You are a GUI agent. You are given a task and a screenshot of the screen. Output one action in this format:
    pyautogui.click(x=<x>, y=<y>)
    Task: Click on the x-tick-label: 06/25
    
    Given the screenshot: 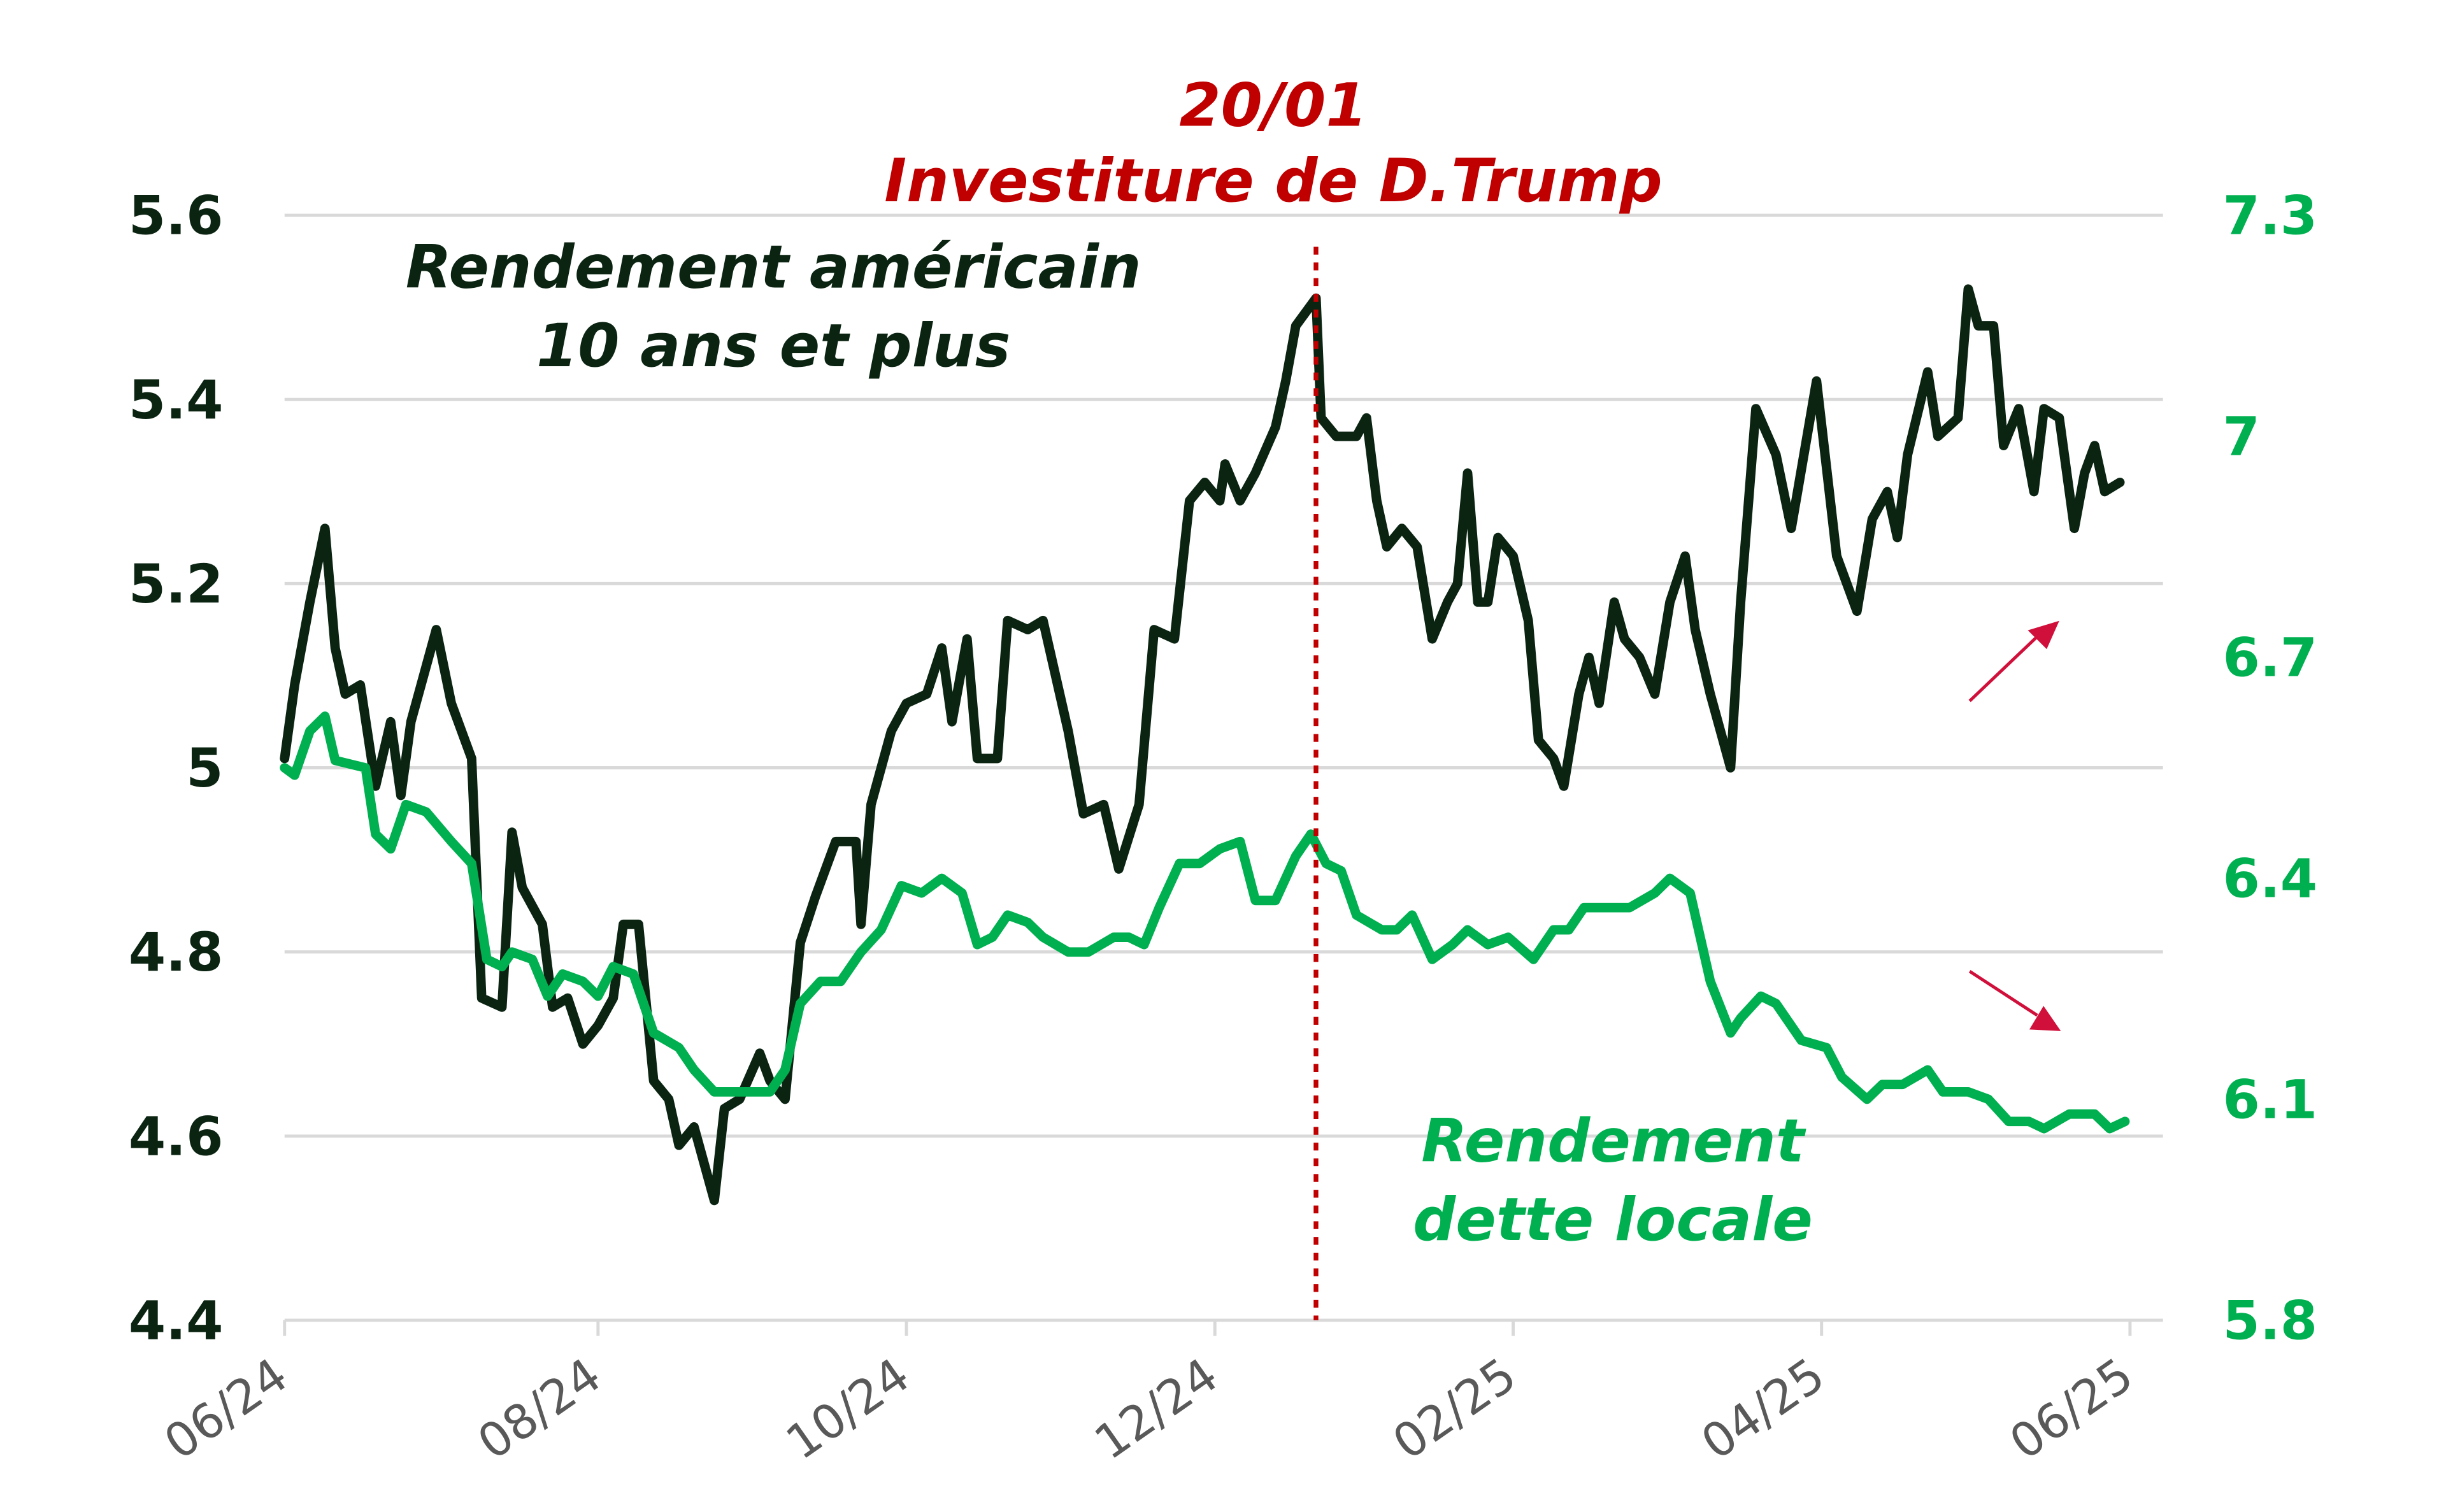 What is the action you would take?
    pyautogui.click(x=2071, y=1409)
    